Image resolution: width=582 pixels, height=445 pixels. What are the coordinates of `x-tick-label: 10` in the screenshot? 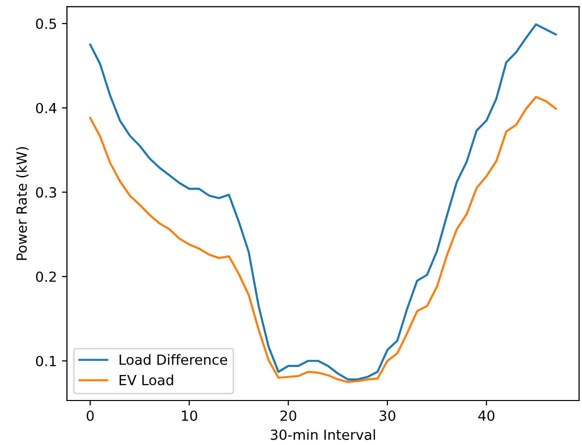 It's located at (190, 415).